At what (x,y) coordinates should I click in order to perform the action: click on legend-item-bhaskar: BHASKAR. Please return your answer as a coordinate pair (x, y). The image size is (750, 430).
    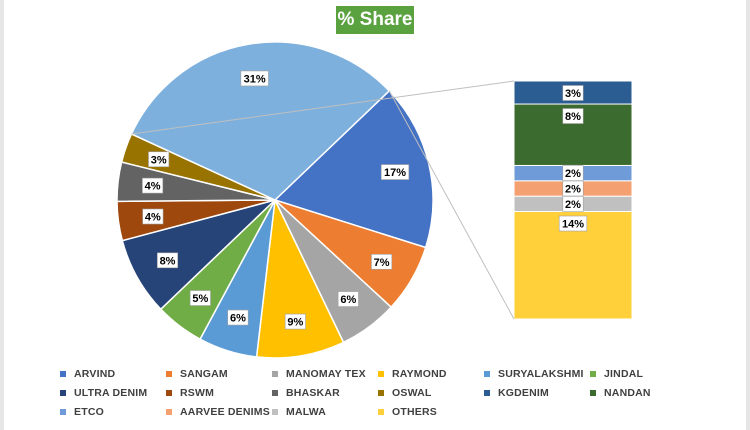
    Looking at the image, I should click on (325, 393).